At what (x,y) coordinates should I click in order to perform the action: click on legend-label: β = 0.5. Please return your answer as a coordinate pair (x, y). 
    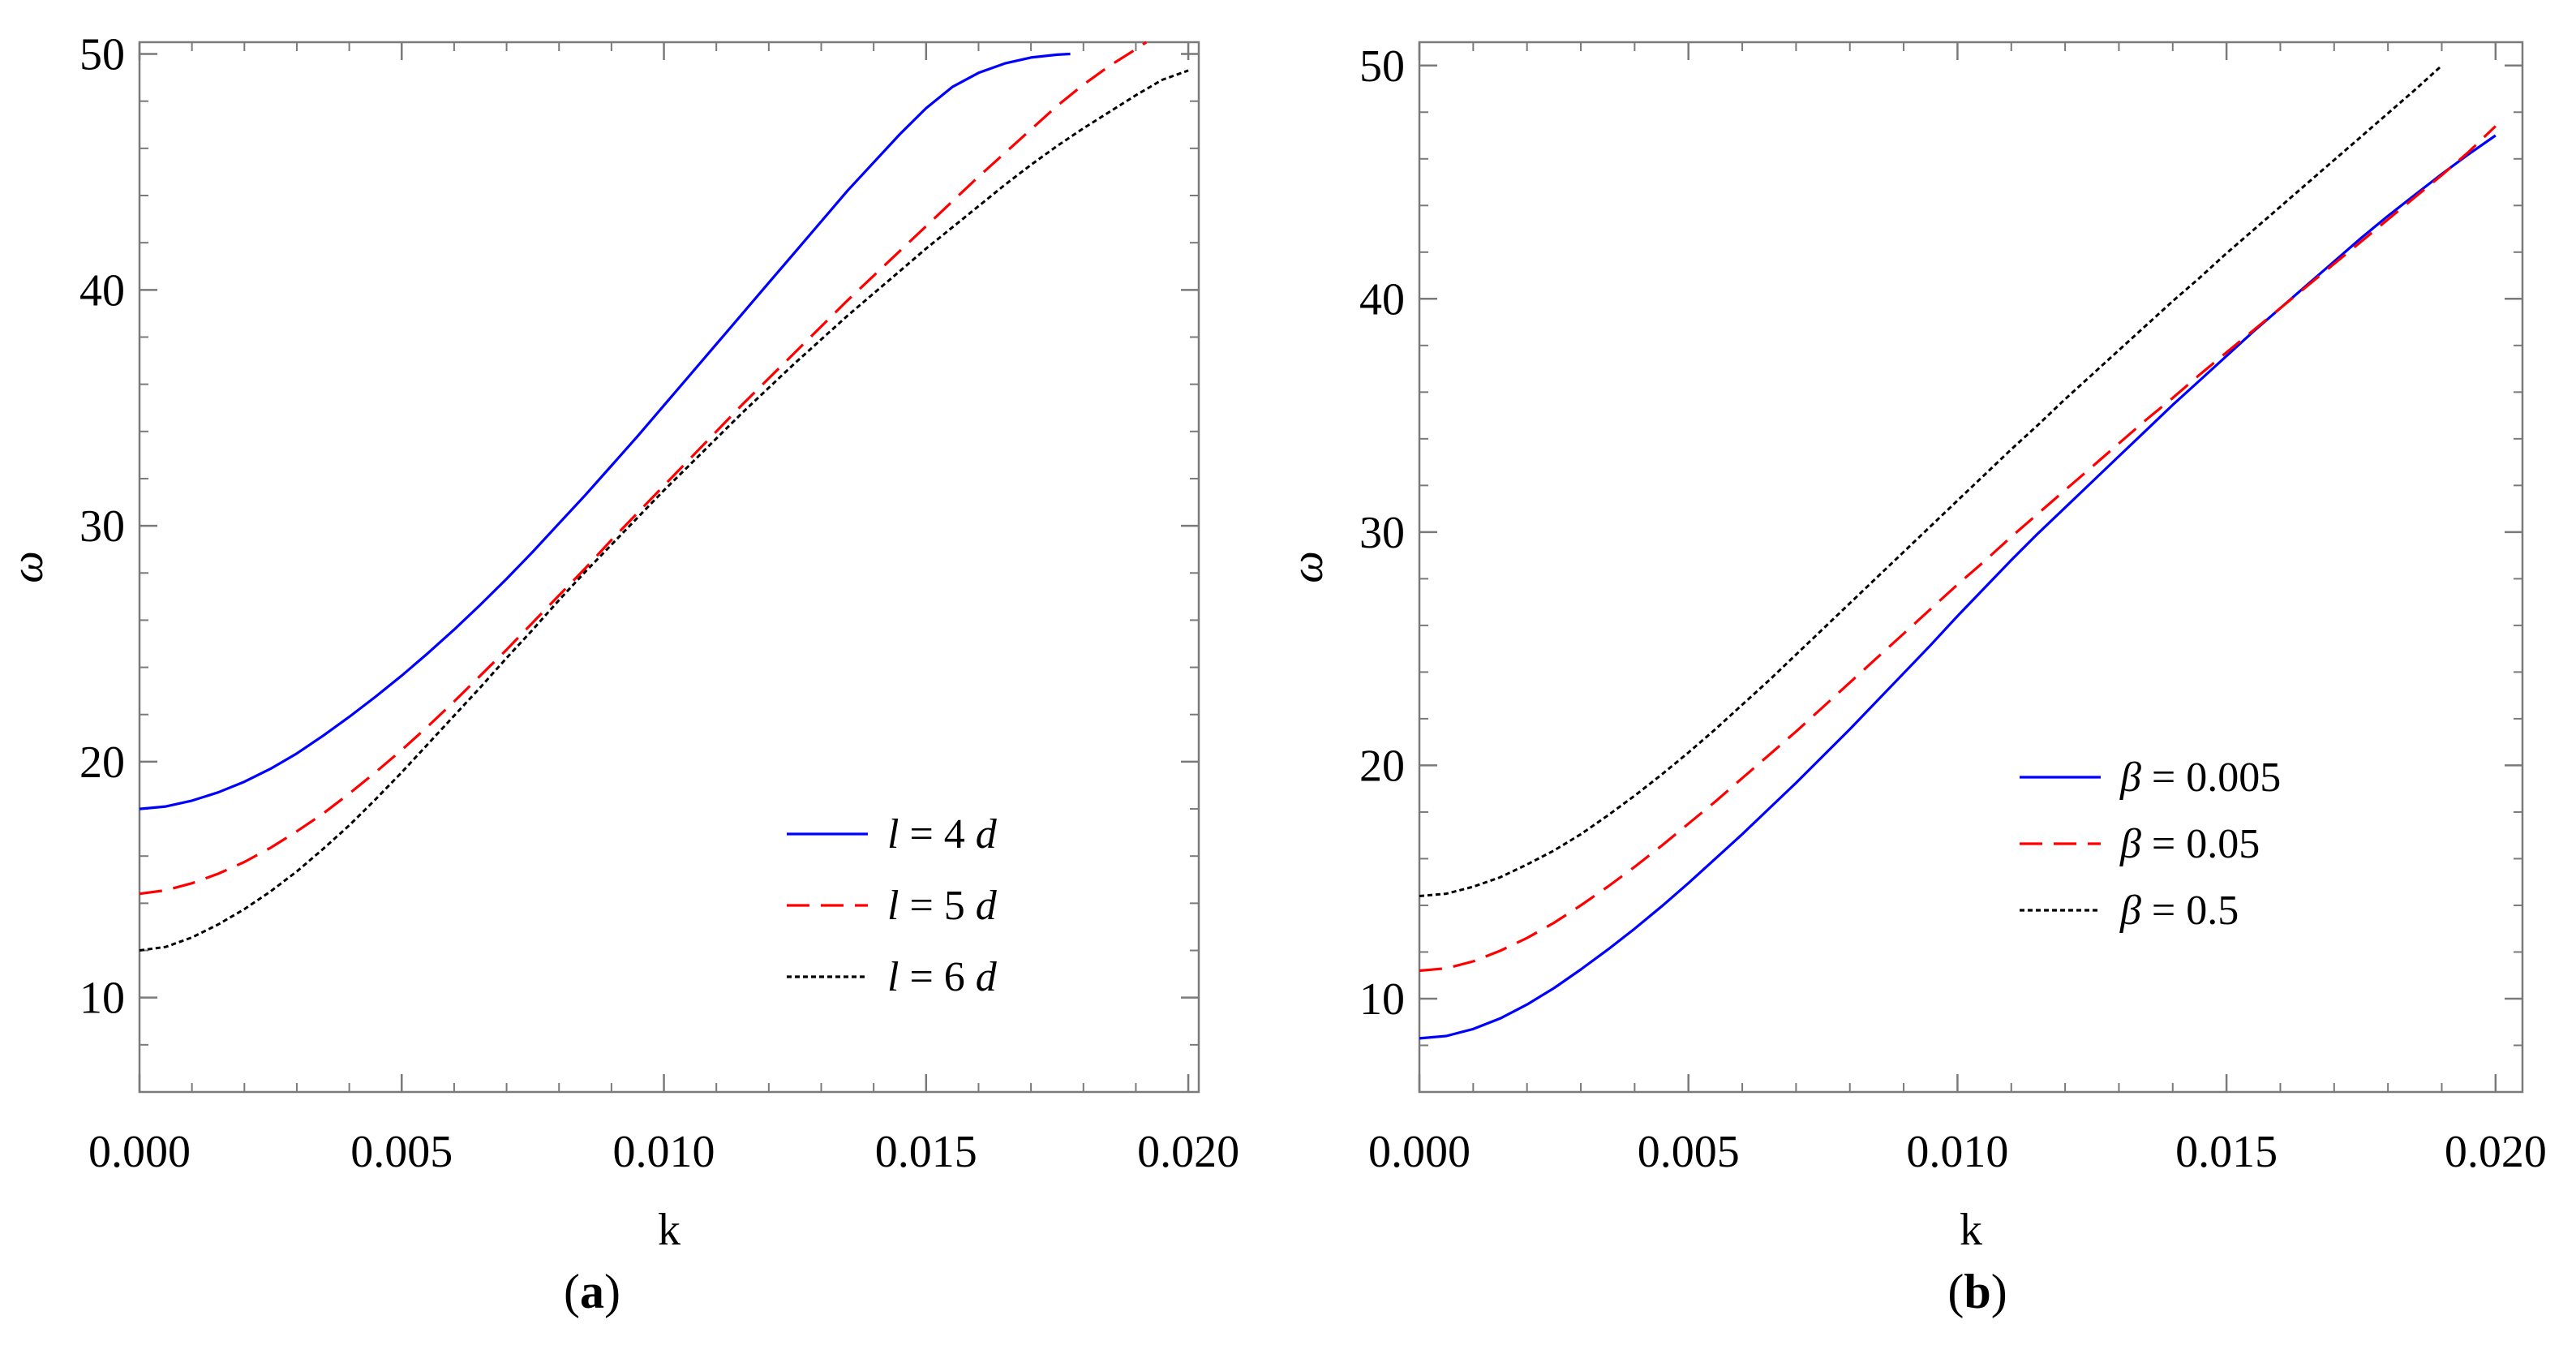
    Looking at the image, I should click on (2179, 911).